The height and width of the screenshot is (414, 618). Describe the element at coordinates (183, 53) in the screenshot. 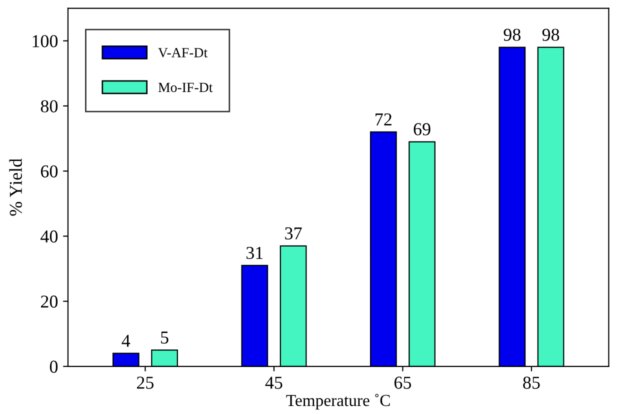

I see `legend-label: V-AF-Dt` at that location.